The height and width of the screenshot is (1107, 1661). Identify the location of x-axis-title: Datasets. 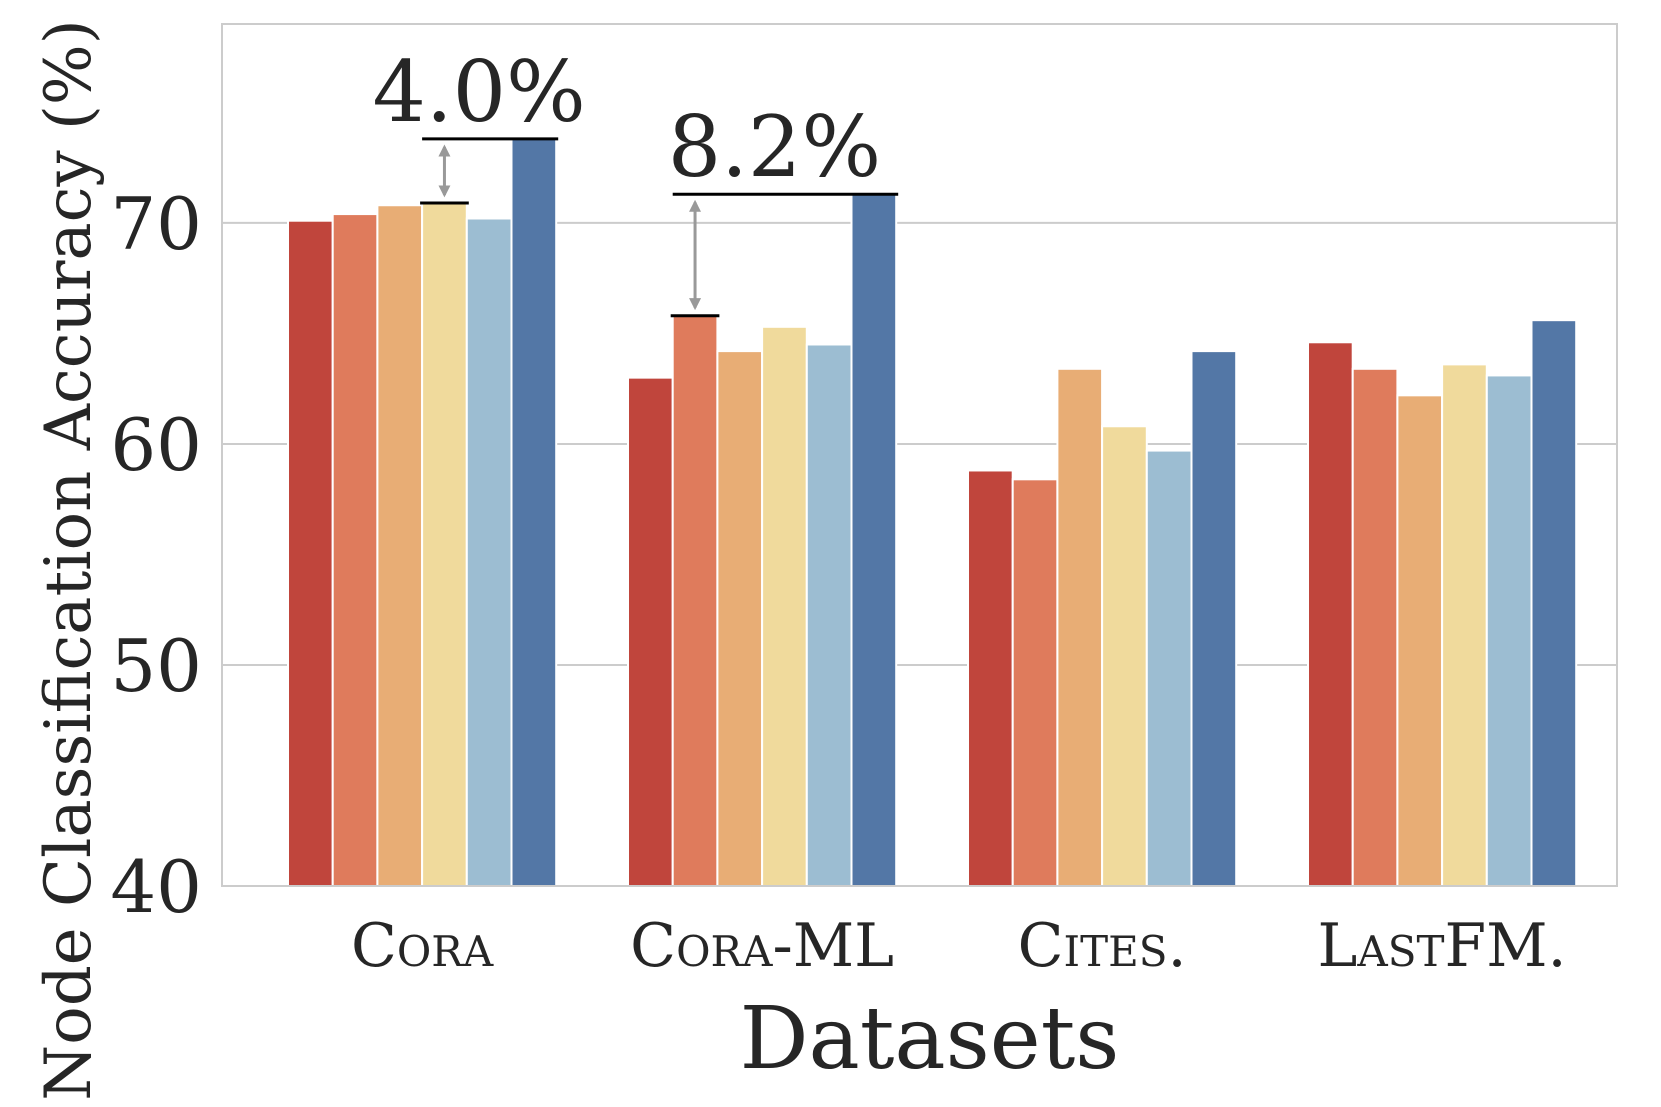
(930, 1039).